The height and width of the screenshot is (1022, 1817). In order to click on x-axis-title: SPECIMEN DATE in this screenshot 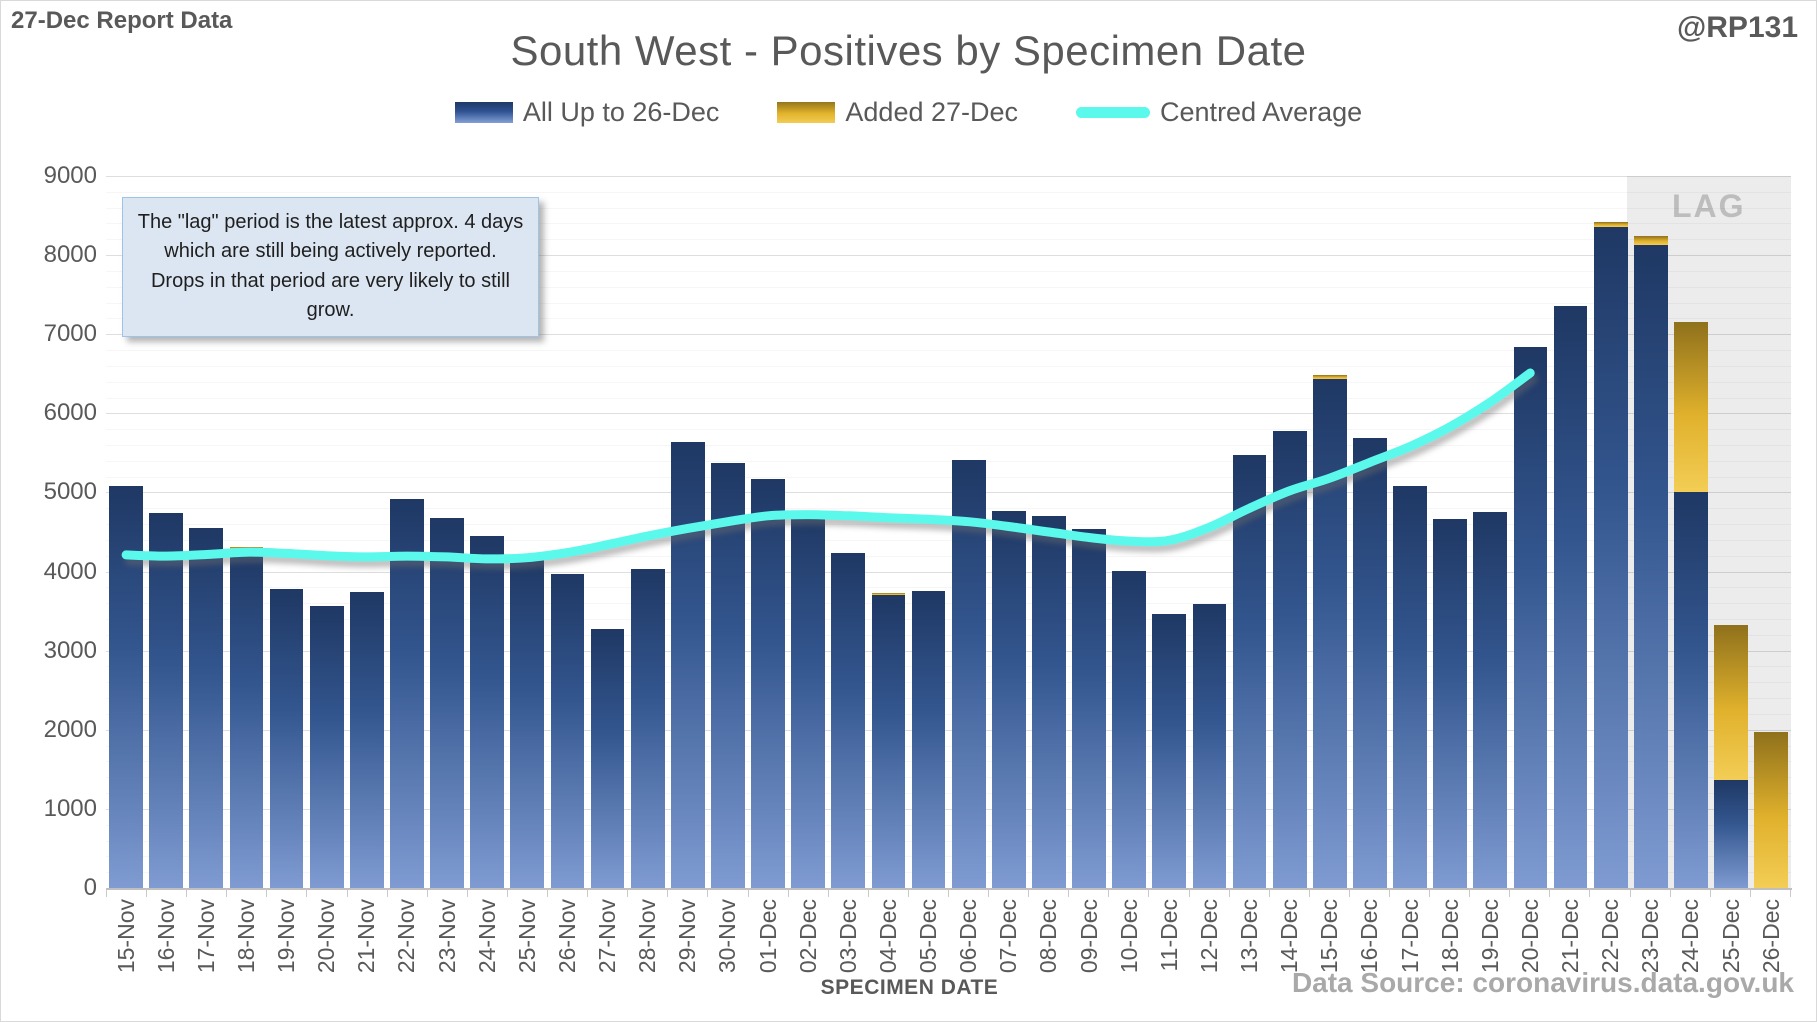, I will do `click(909, 987)`.